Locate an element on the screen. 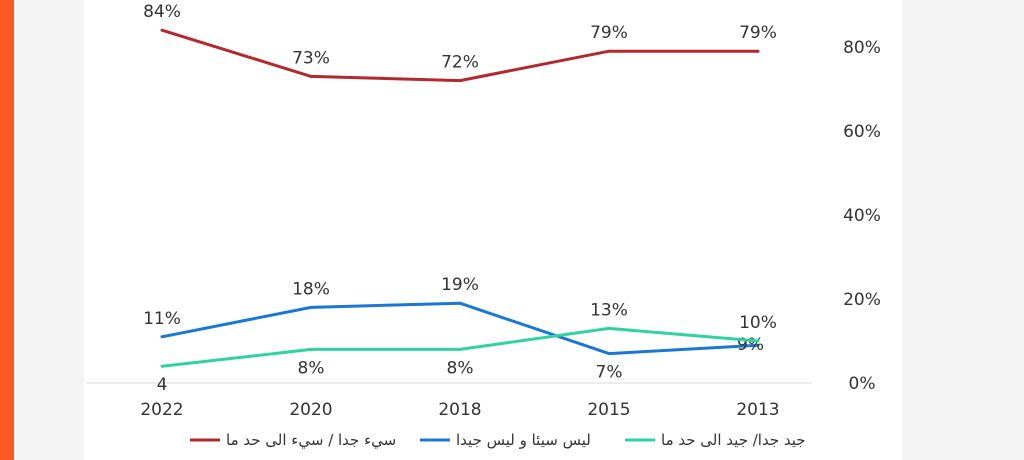 Image resolution: width=1024 pixels, height=460 pixels. y-tick-label: 0% is located at coordinates (862, 384).